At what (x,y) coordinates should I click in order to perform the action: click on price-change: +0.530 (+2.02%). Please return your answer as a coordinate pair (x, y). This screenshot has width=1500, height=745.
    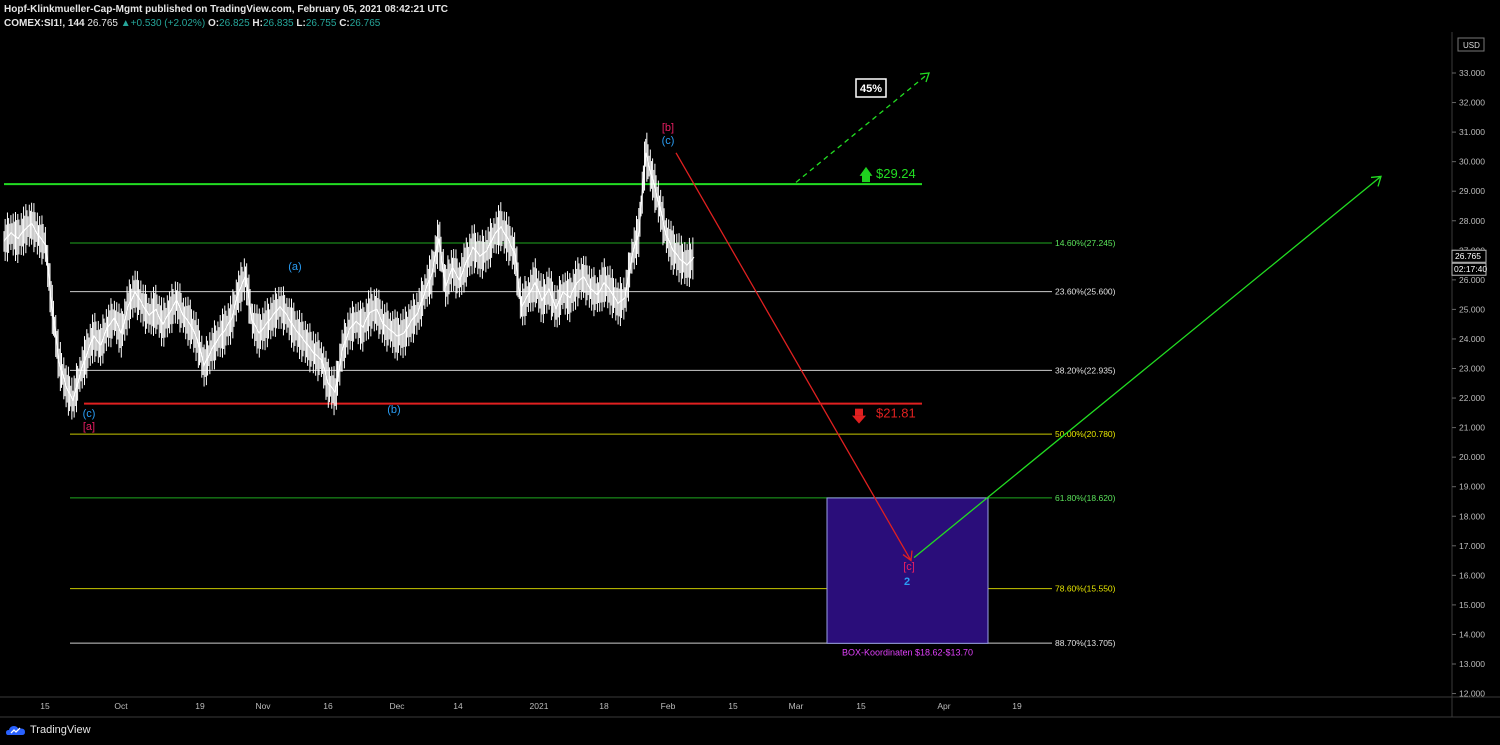
    Looking at the image, I should click on (168, 23).